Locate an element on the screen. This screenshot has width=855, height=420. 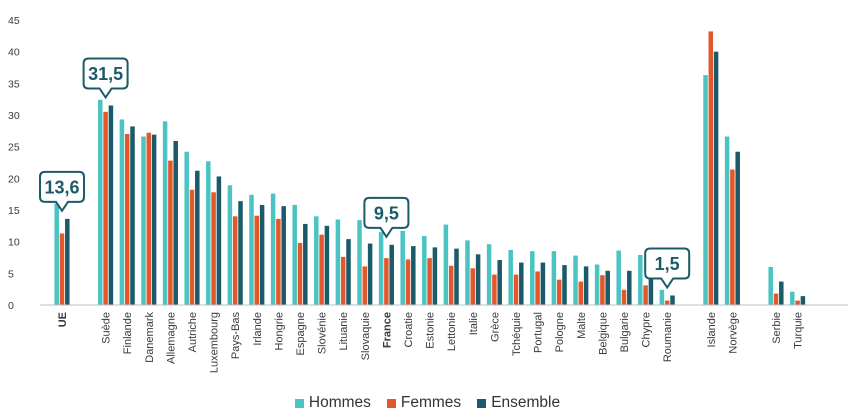
y-tick-label: 40 is located at coordinates (14, 53).